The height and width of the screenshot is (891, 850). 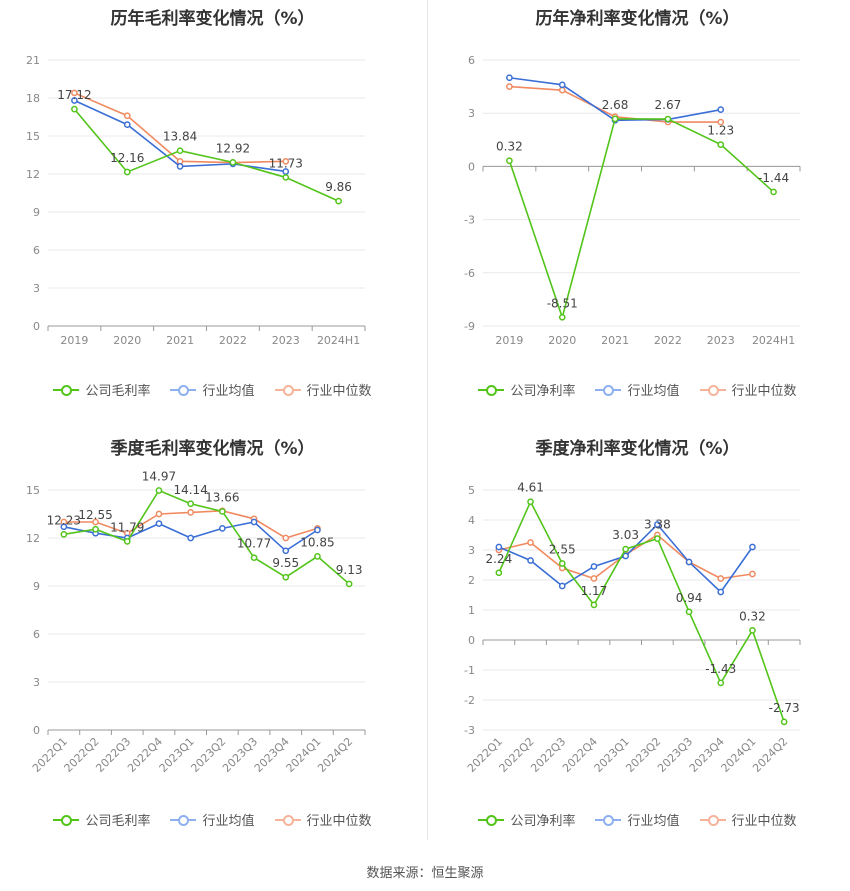 What do you see at coordinates (562, 303) in the screenshot?
I see `data-label: -8.51` at bounding box center [562, 303].